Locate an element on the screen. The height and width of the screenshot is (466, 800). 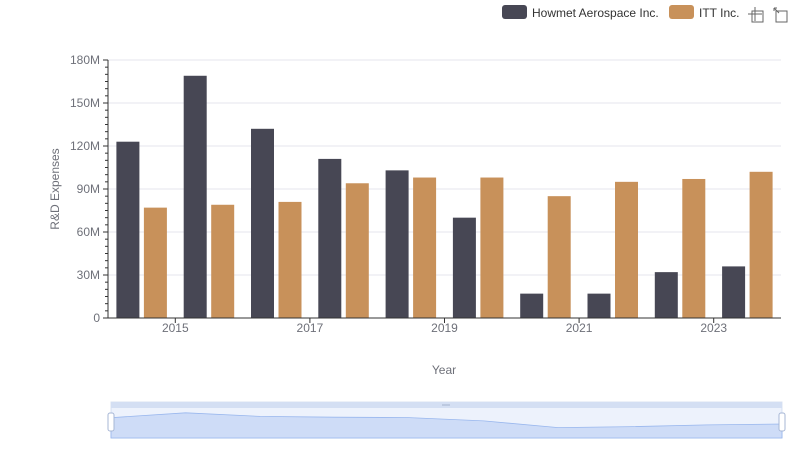
bar-howmet-2020 is located at coordinates (532, 305).